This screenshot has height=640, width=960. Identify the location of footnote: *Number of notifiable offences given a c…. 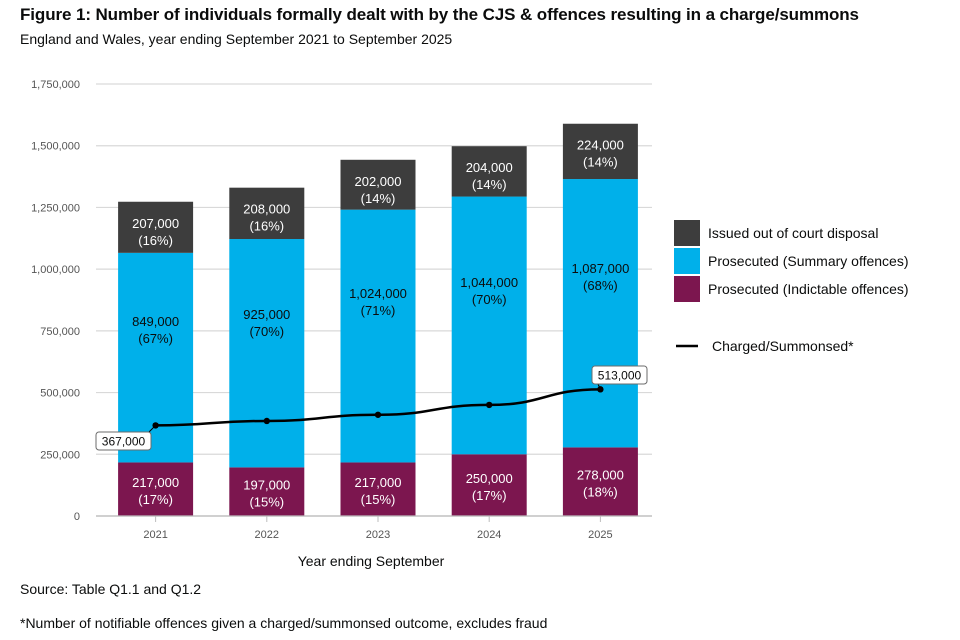
(284, 623).